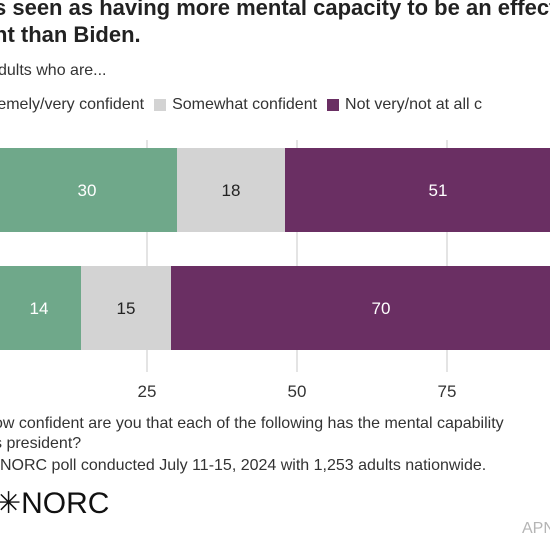  I want to click on legend-item-somewhat: Somewhat confident, so click(235, 105).